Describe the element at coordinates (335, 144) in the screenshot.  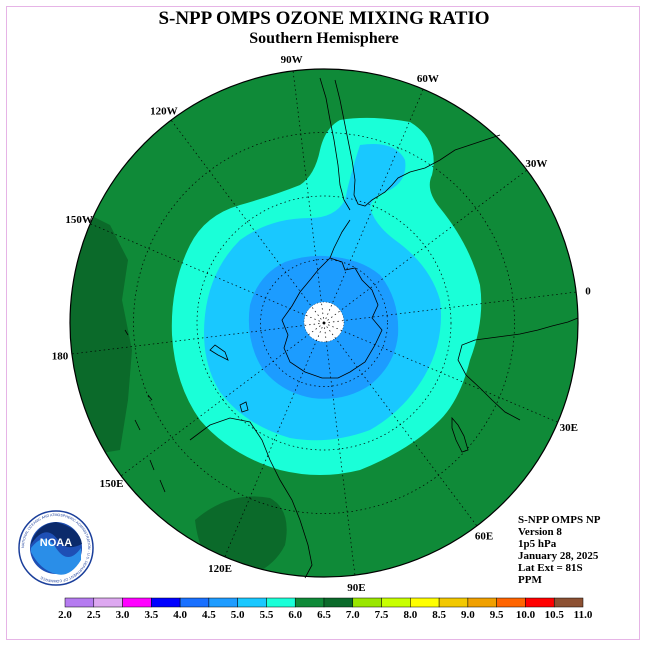
I see `coastline-south-america-west` at that location.